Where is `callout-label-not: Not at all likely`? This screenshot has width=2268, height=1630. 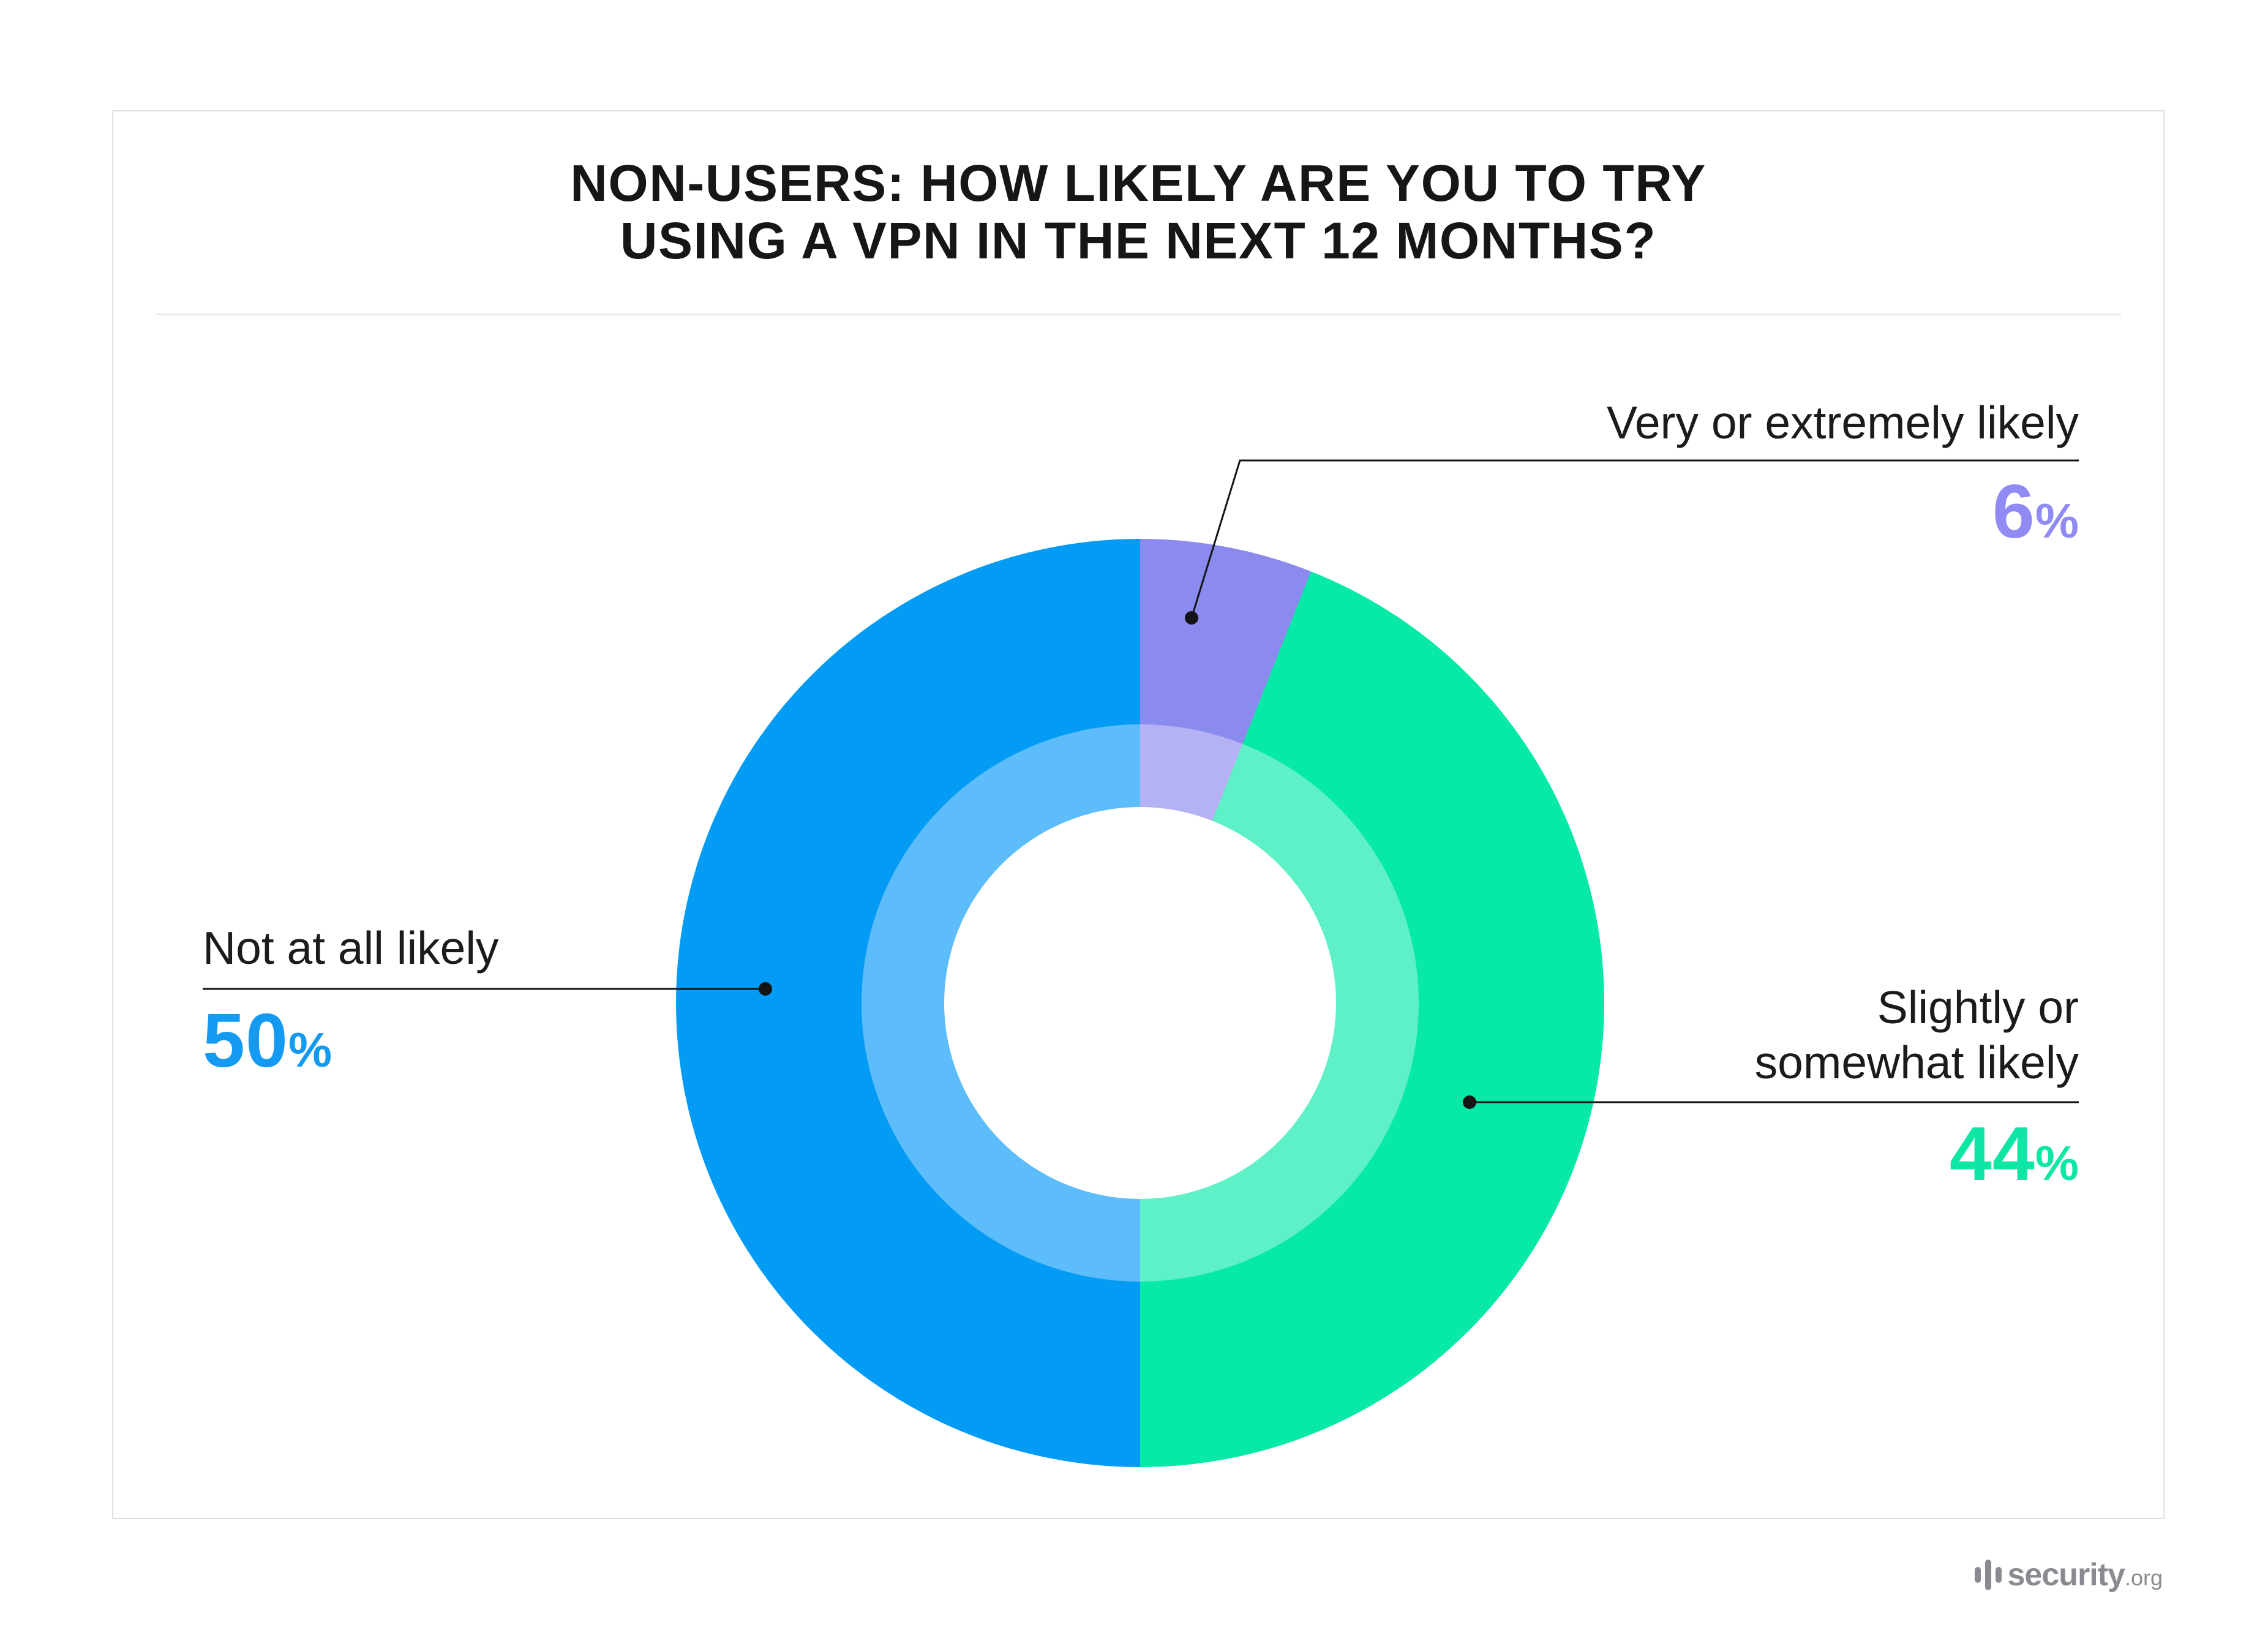 callout-label-not: Not at all likely is located at coordinates (351, 948).